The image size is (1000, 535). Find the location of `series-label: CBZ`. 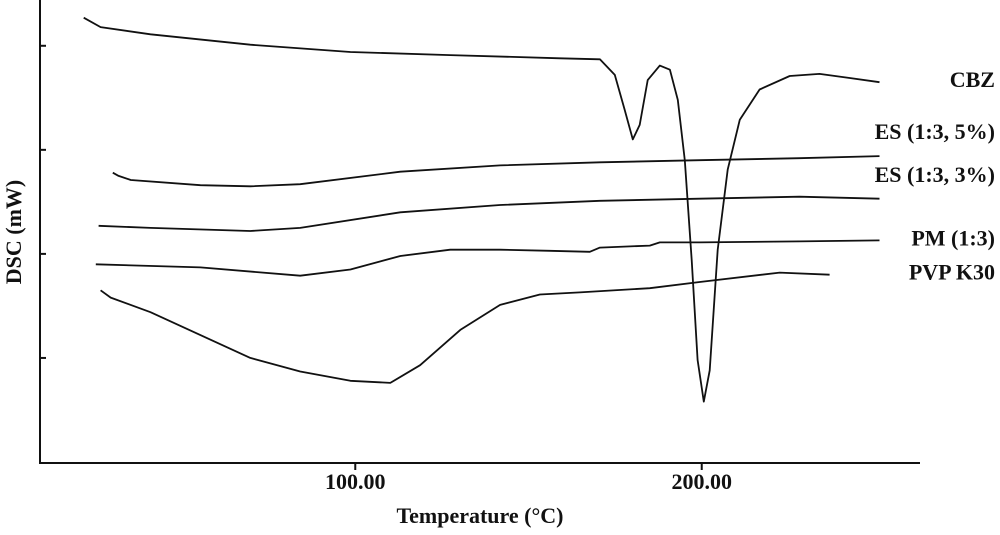

series-label: CBZ is located at coordinates (972, 79).